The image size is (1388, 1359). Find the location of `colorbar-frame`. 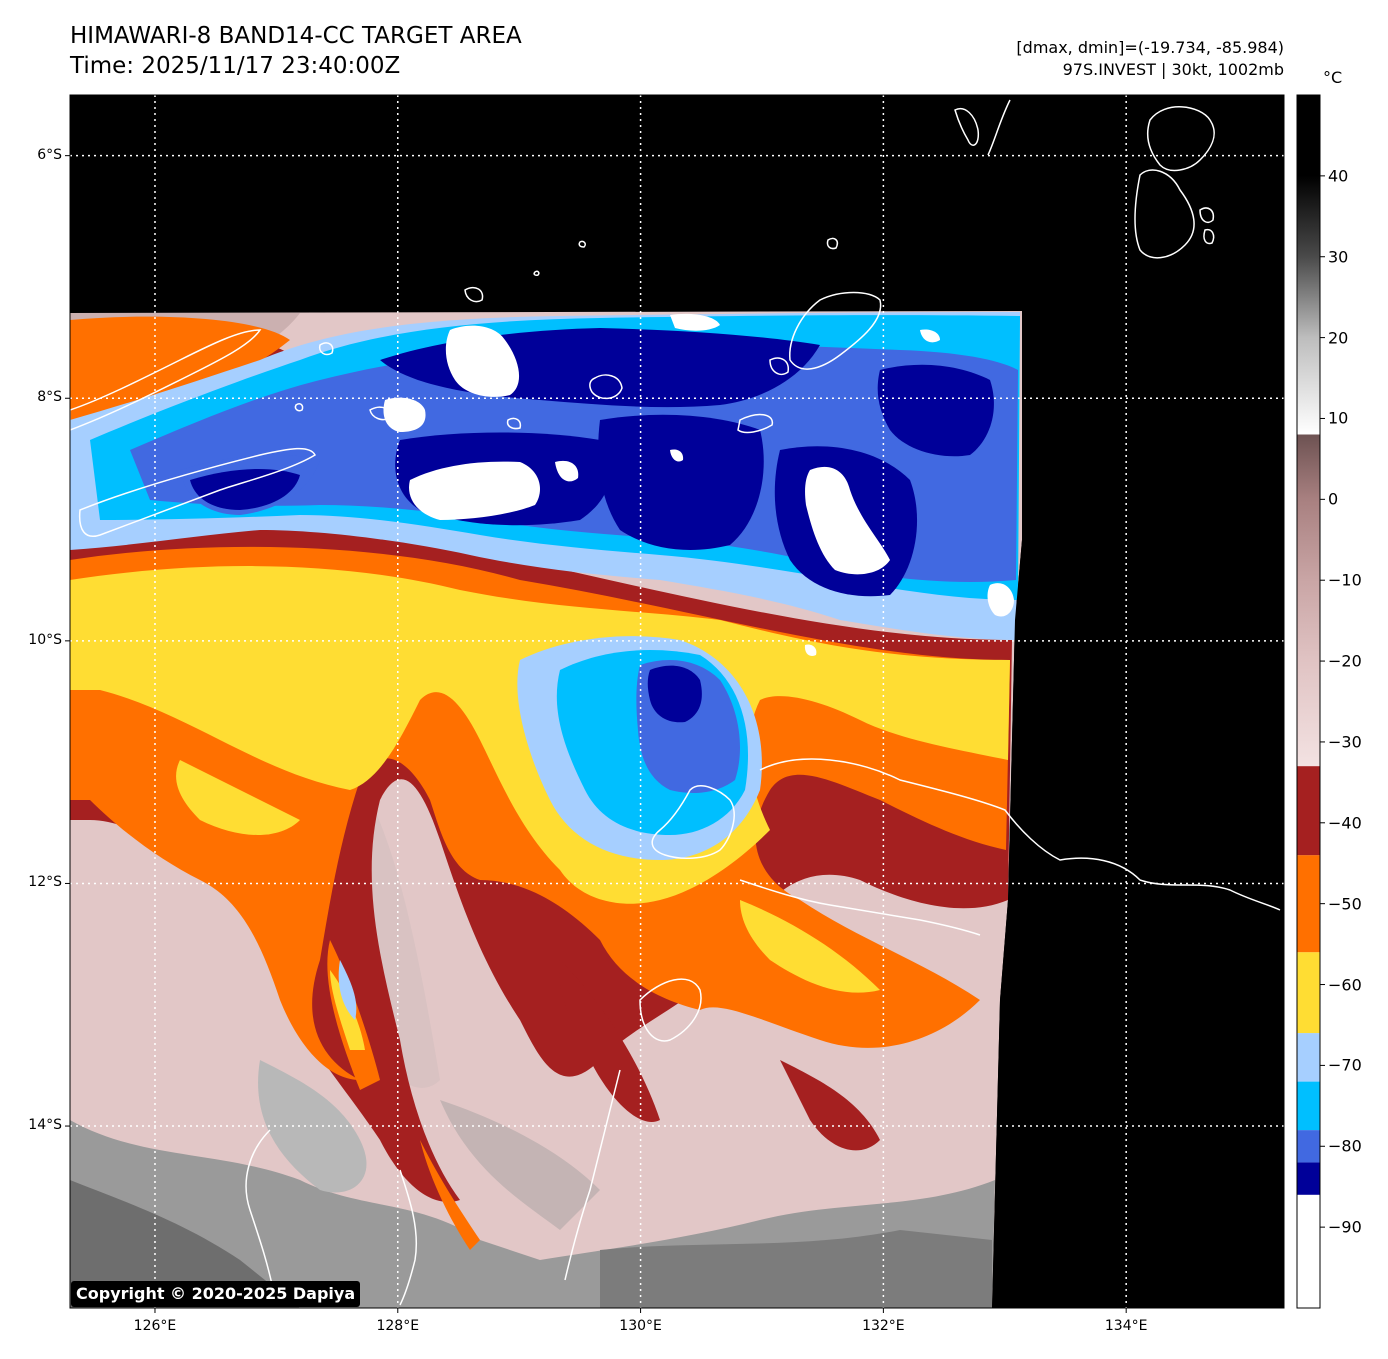

colorbar-frame is located at coordinates (1308, 701).